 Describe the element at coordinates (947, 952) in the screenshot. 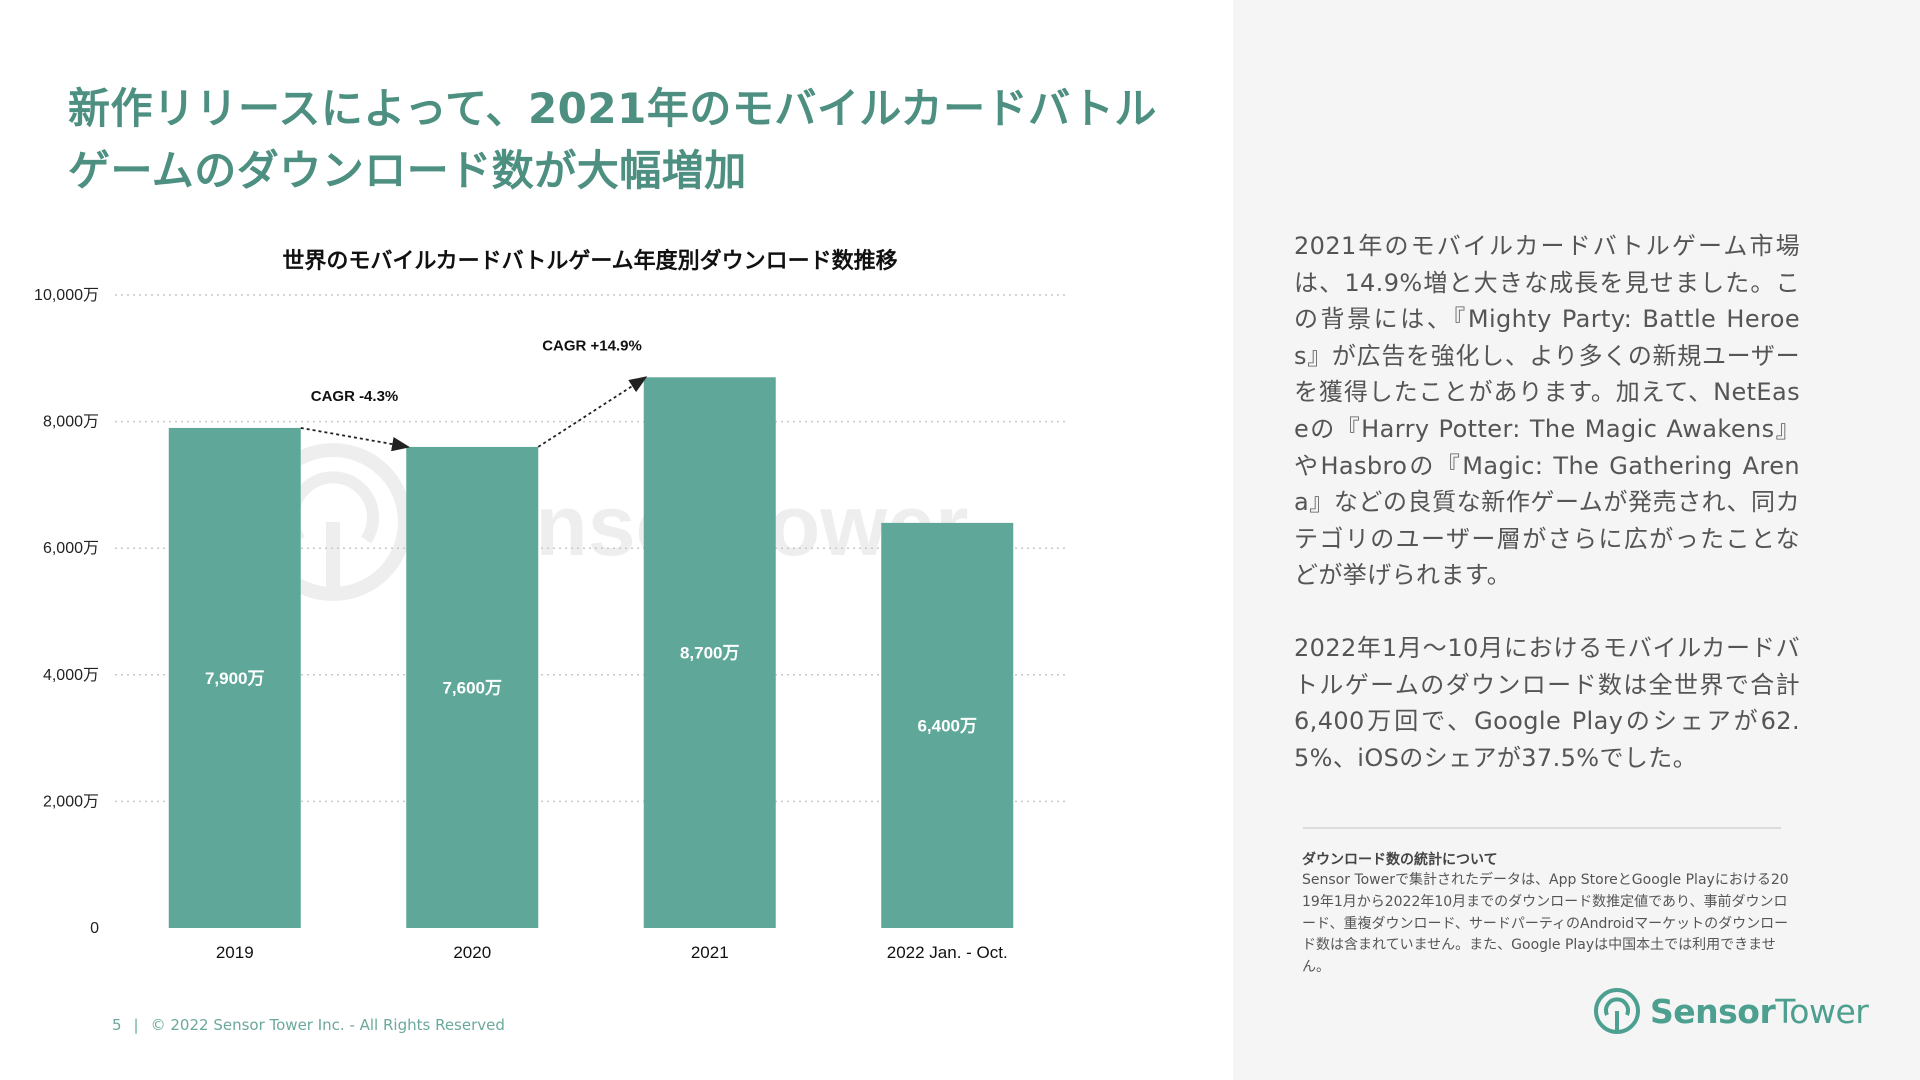

I see `x-tick-label: 2022 Jan. - Oct.` at that location.